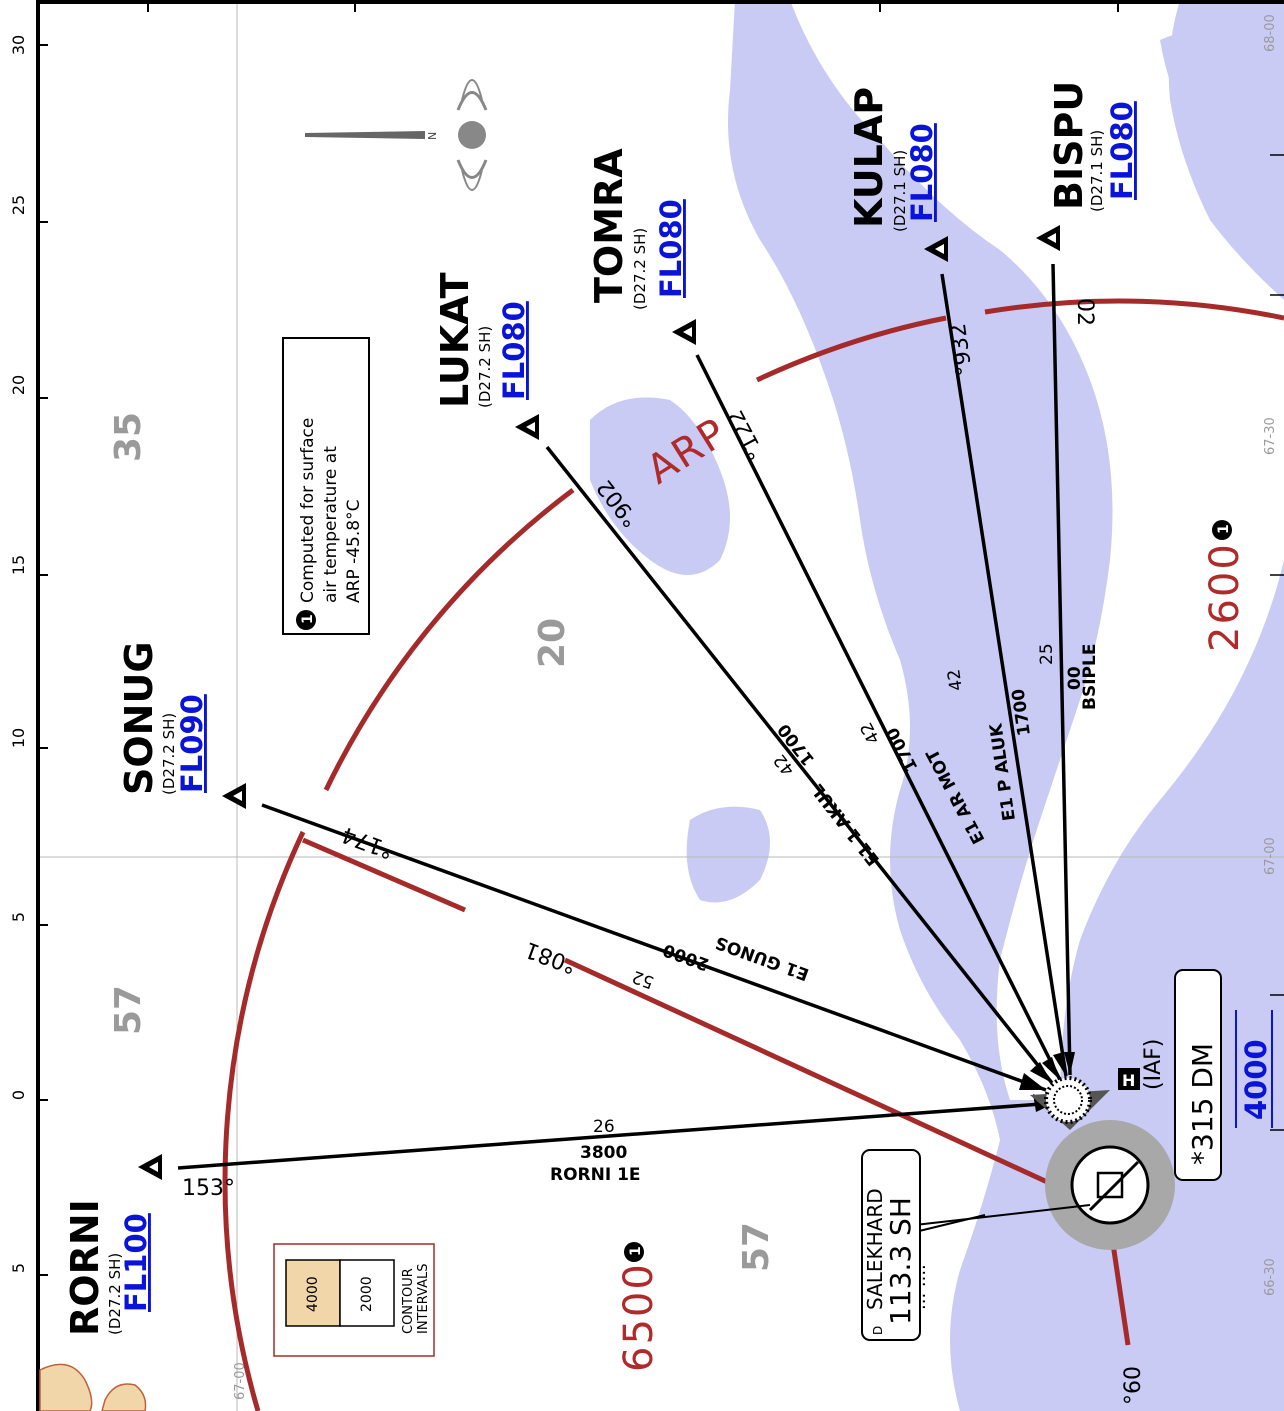  What do you see at coordinates (762, 958) in the screenshot?
I see `route-name: E1 GUNOS` at bounding box center [762, 958].